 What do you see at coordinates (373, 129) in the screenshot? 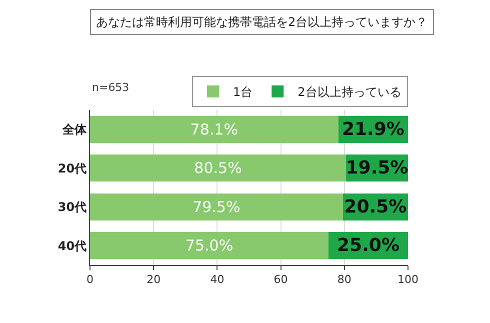
I see `data-label: 21.9%` at bounding box center [373, 129].